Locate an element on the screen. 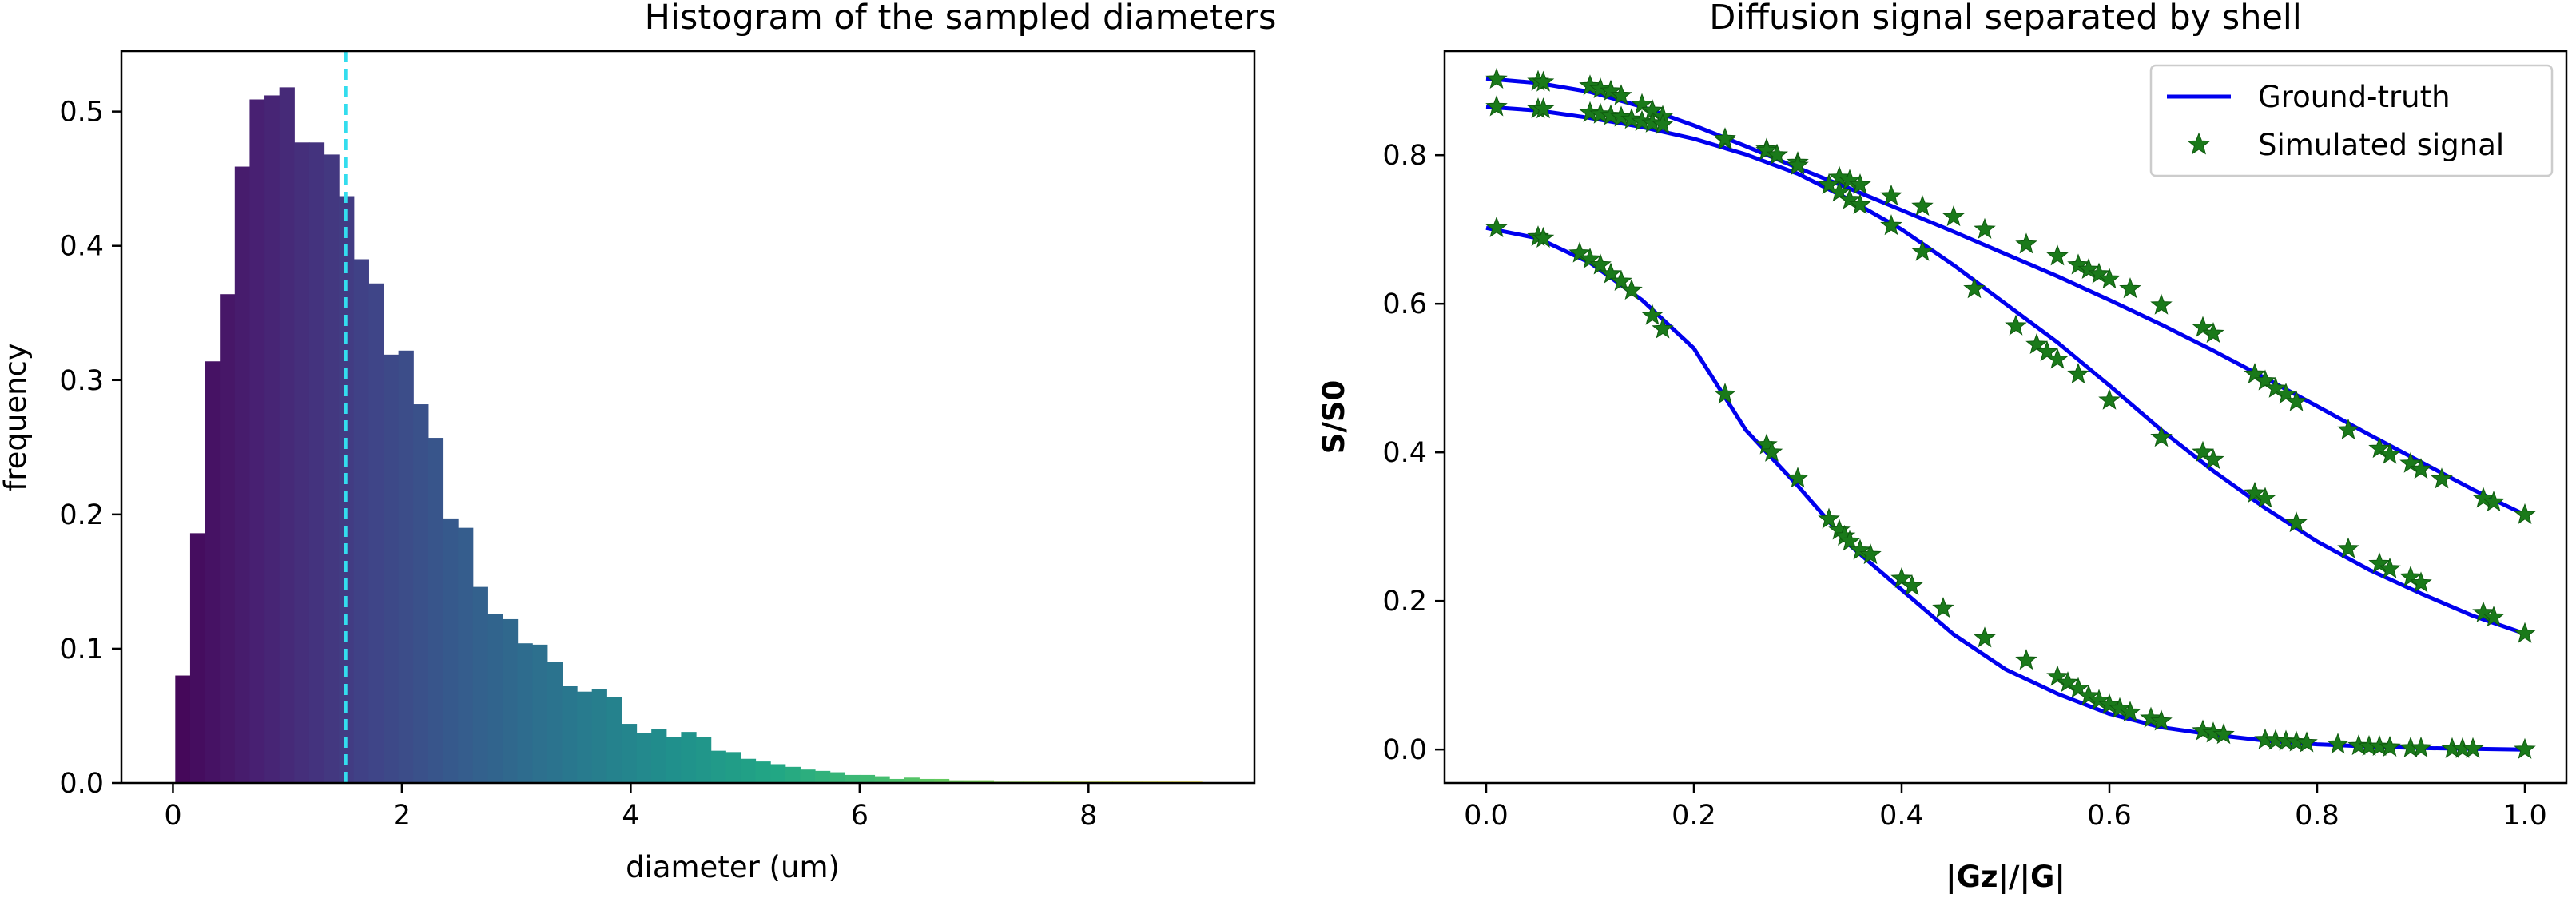 This screenshot has width=2576, height=898. legend-box is located at coordinates (2351, 121).